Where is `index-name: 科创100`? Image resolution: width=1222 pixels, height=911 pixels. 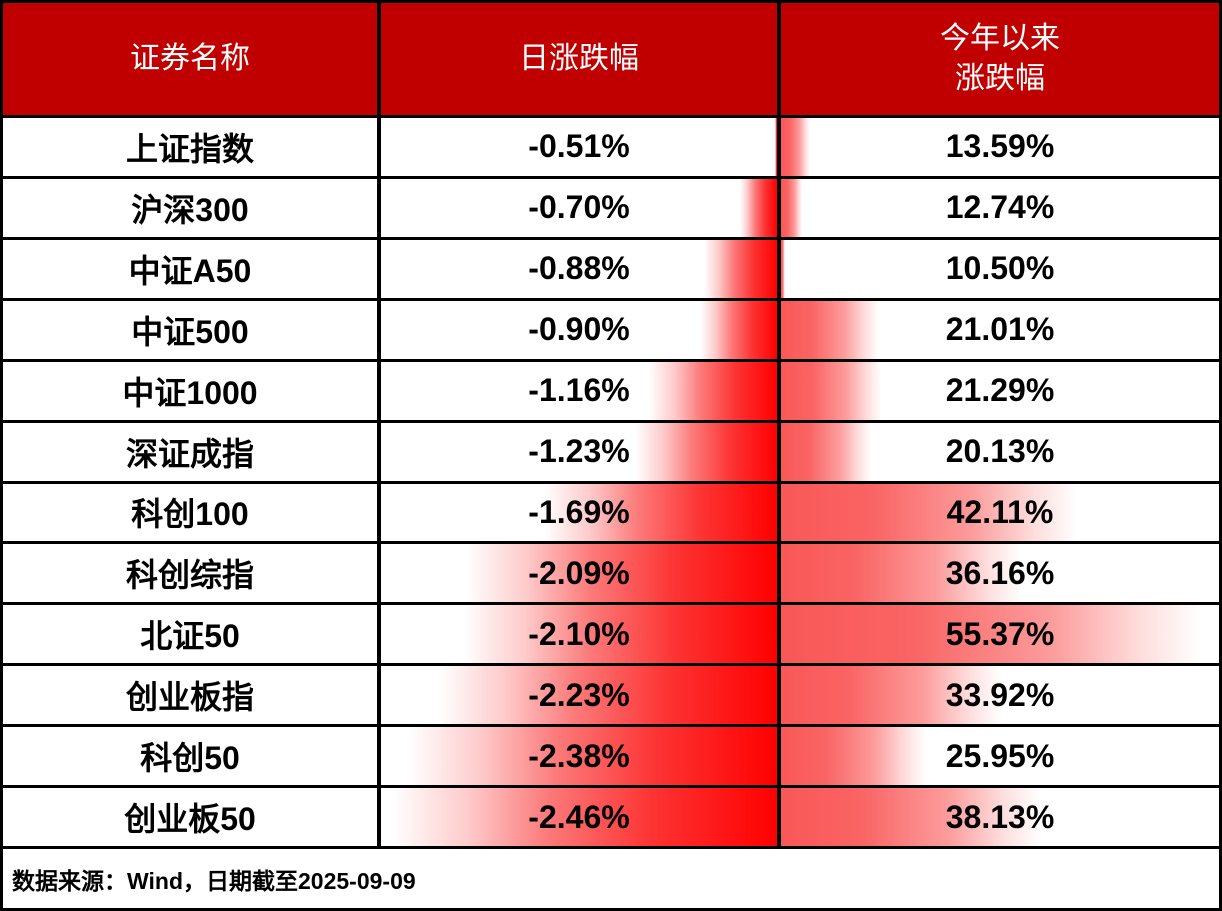 index-name: 科创100 is located at coordinates (190, 514).